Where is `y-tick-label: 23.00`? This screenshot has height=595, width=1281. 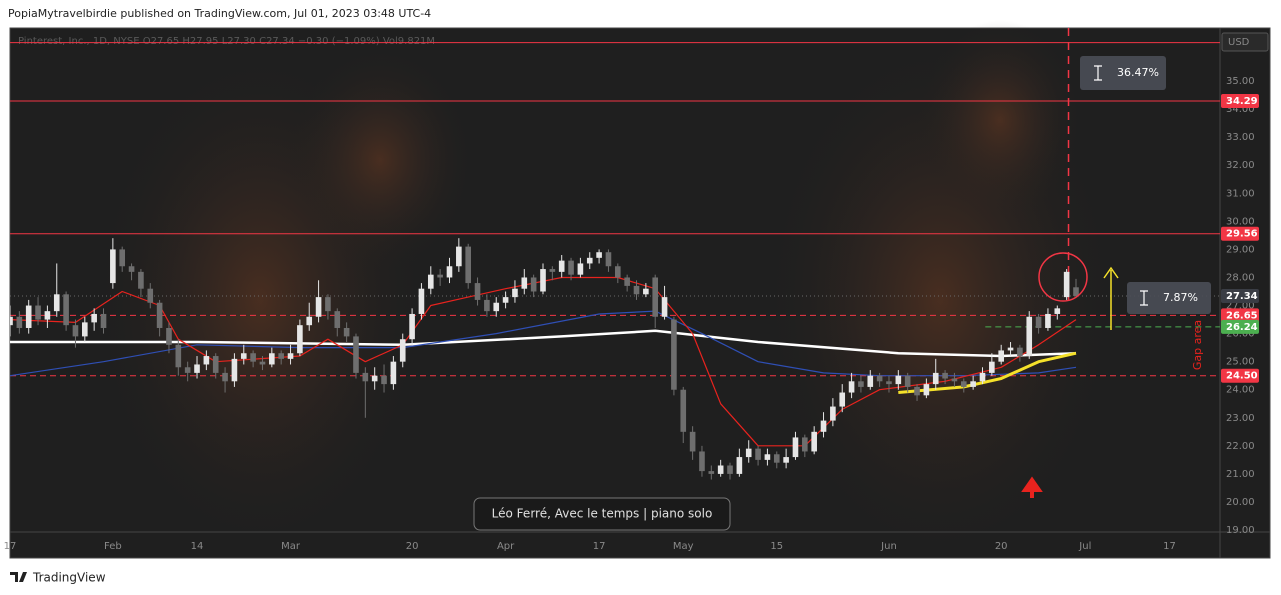 y-tick-label: 23.00 is located at coordinates (1240, 418).